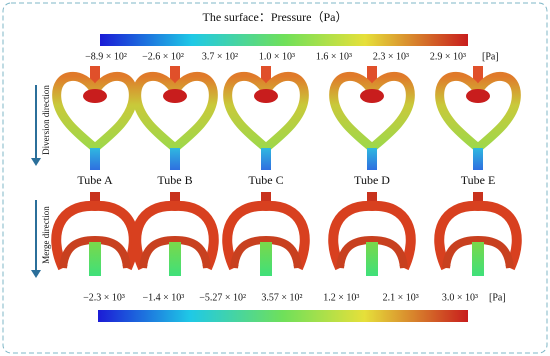 This screenshot has height=356, width=550. What do you see at coordinates (265, 180) in the screenshot?
I see `tube-label: Tube C` at bounding box center [265, 180].